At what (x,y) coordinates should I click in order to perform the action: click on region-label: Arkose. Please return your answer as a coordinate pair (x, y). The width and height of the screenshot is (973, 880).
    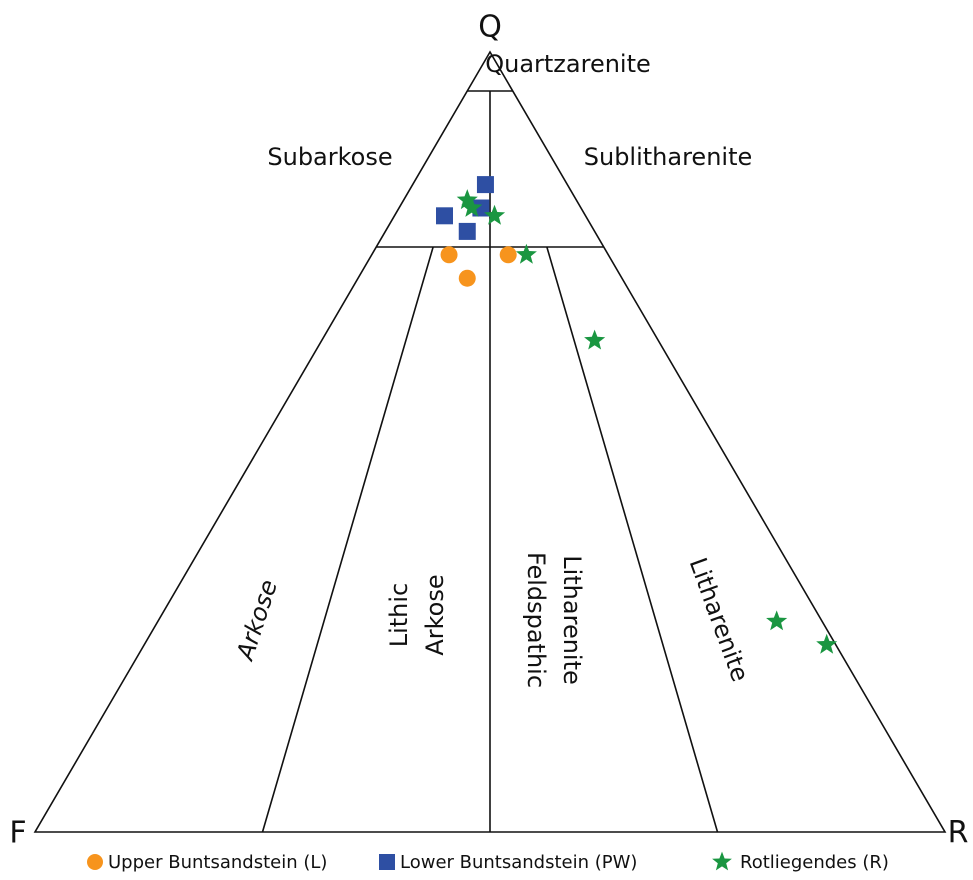
    Looking at the image, I should click on (256, 620).